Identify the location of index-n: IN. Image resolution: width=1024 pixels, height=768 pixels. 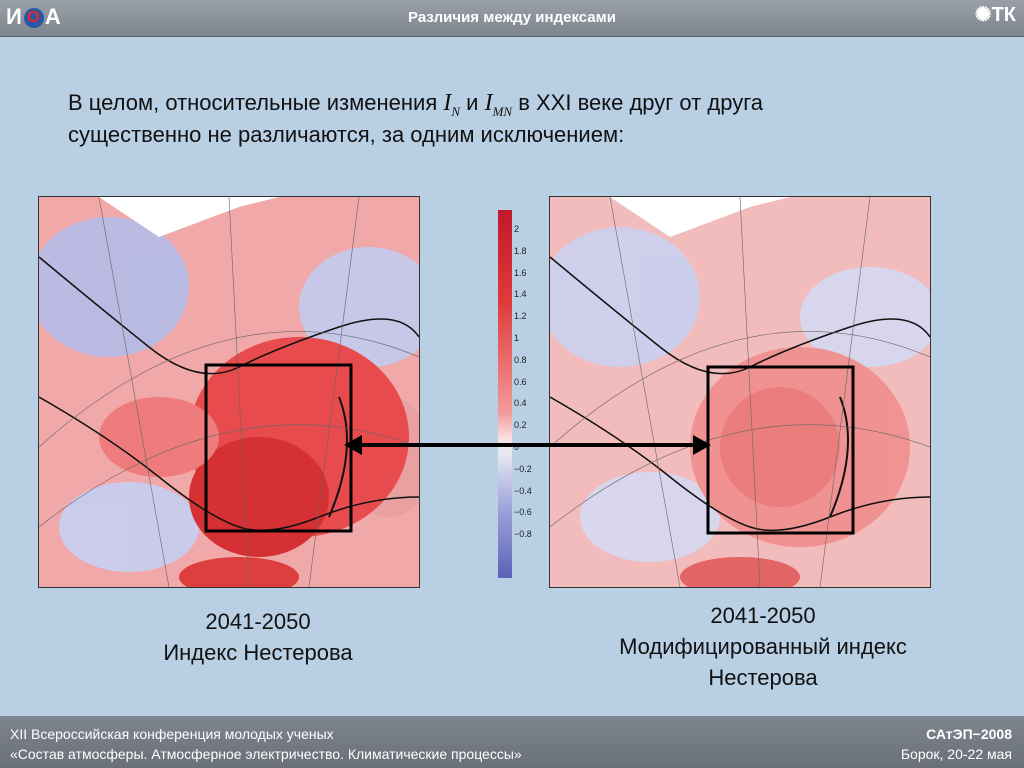
(452, 104).